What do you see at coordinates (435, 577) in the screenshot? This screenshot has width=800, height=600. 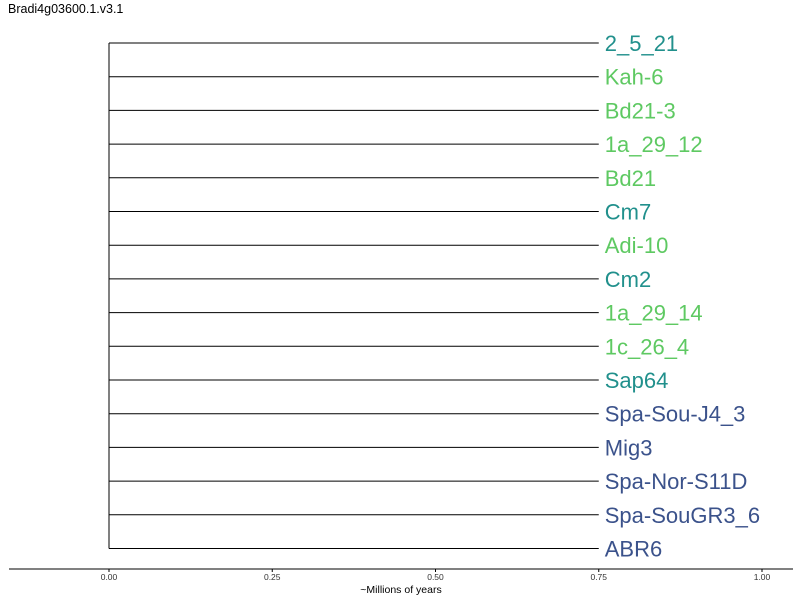 I see `x-tick-label: 0.50` at bounding box center [435, 577].